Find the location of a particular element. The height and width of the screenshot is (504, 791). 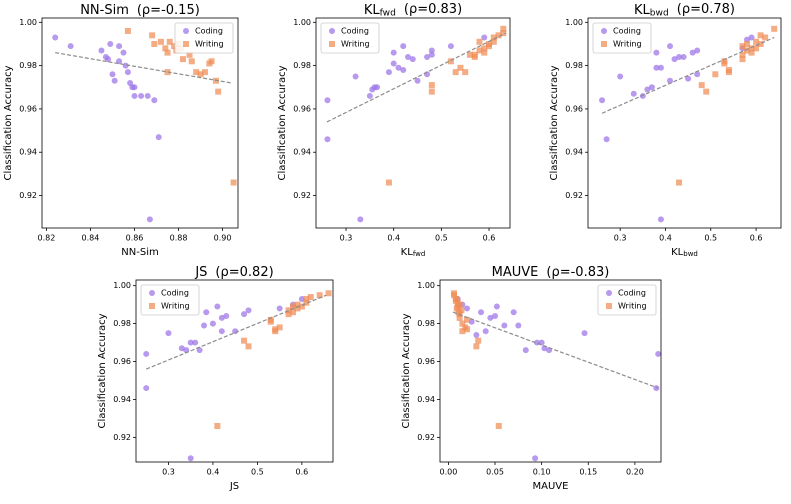

x-tick-label: 0.20 is located at coordinates (635, 472).